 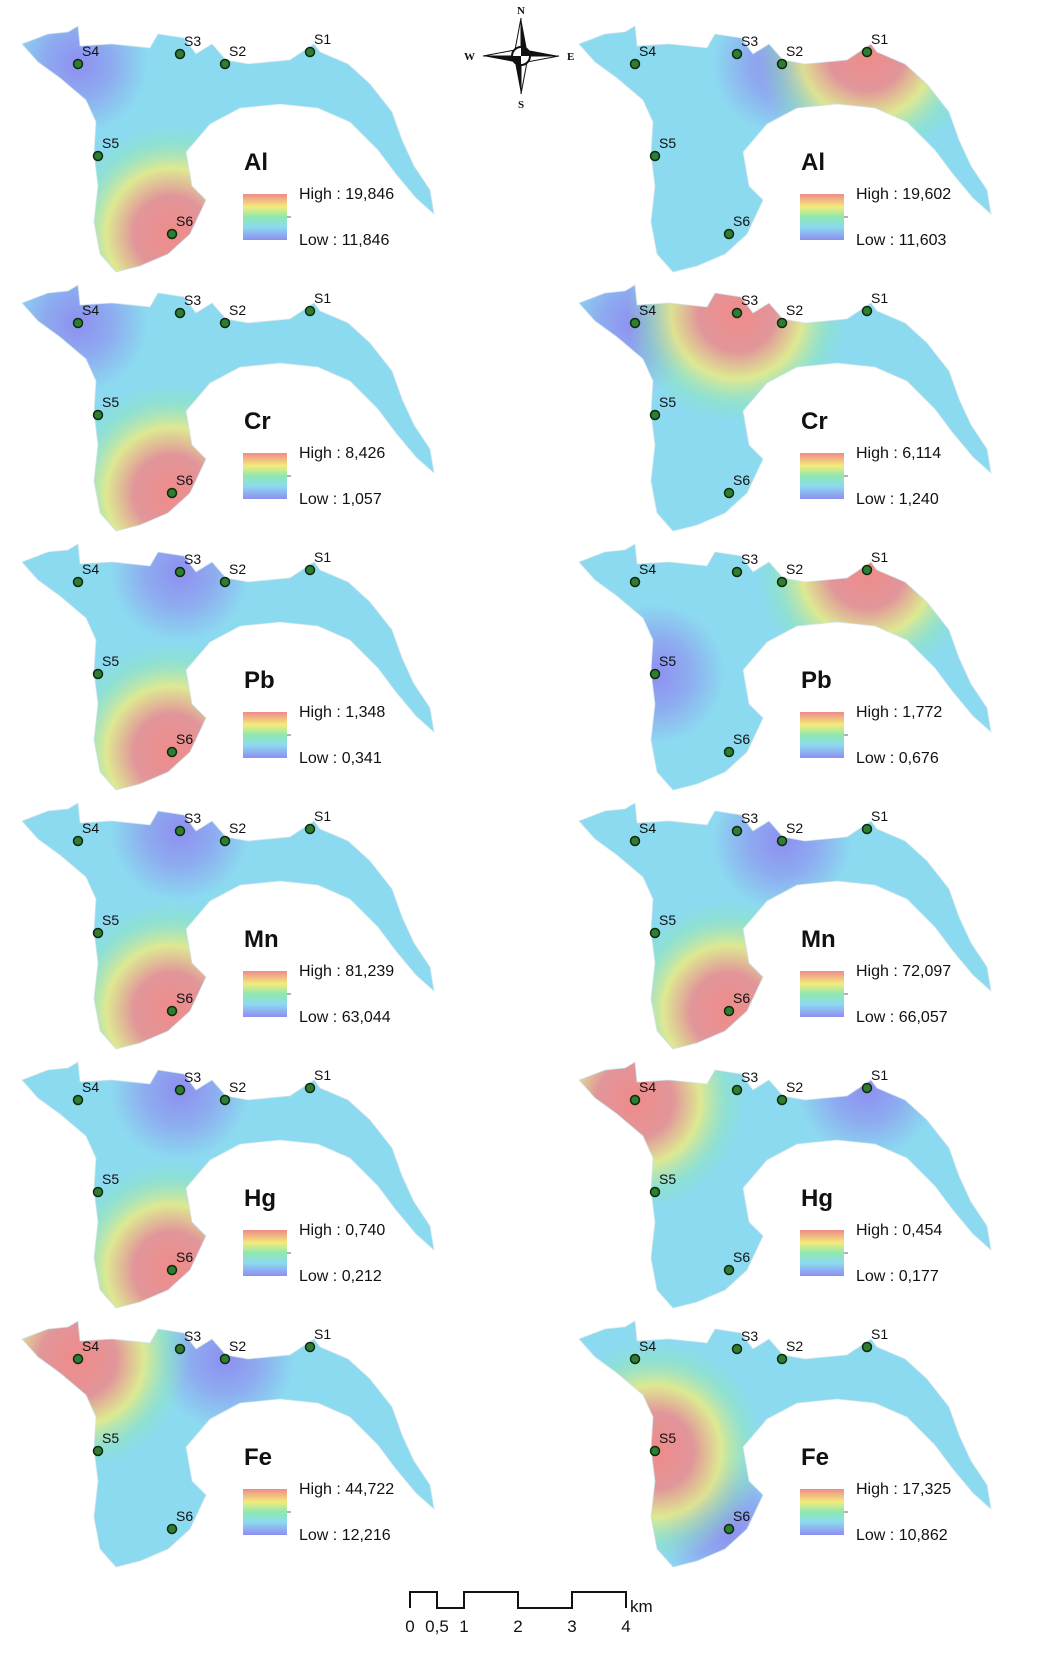 I want to click on scale-tick-3: 2, so click(x=517, y=1626).